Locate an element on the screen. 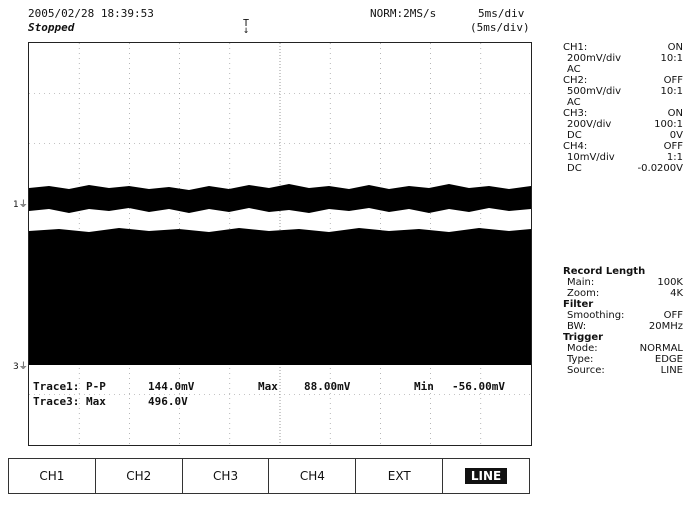 This screenshot has width=692, height=518. softkey-ch4: CH4 is located at coordinates (313, 476).